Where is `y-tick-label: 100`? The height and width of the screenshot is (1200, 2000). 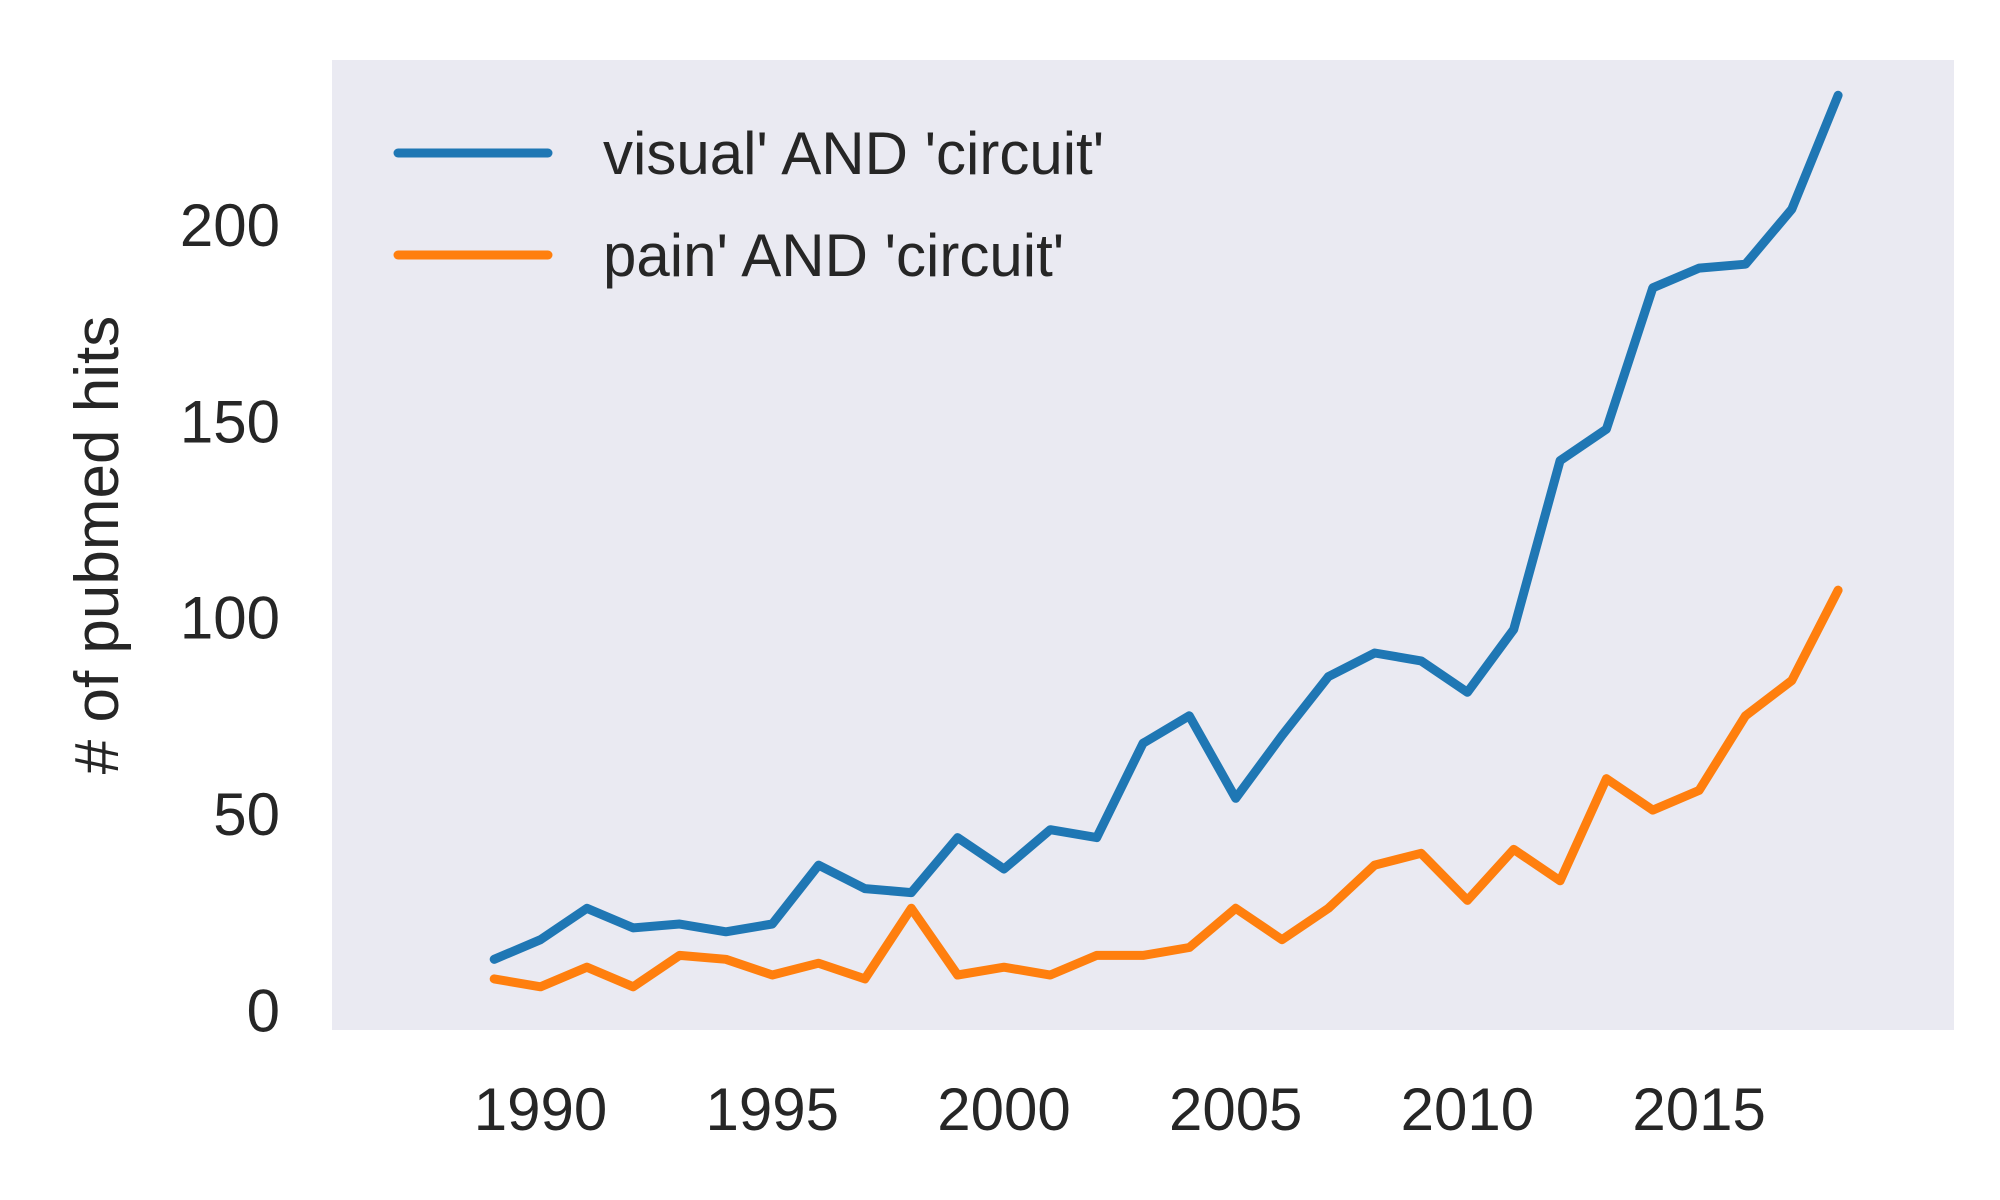 y-tick-label: 100 is located at coordinates (230, 618).